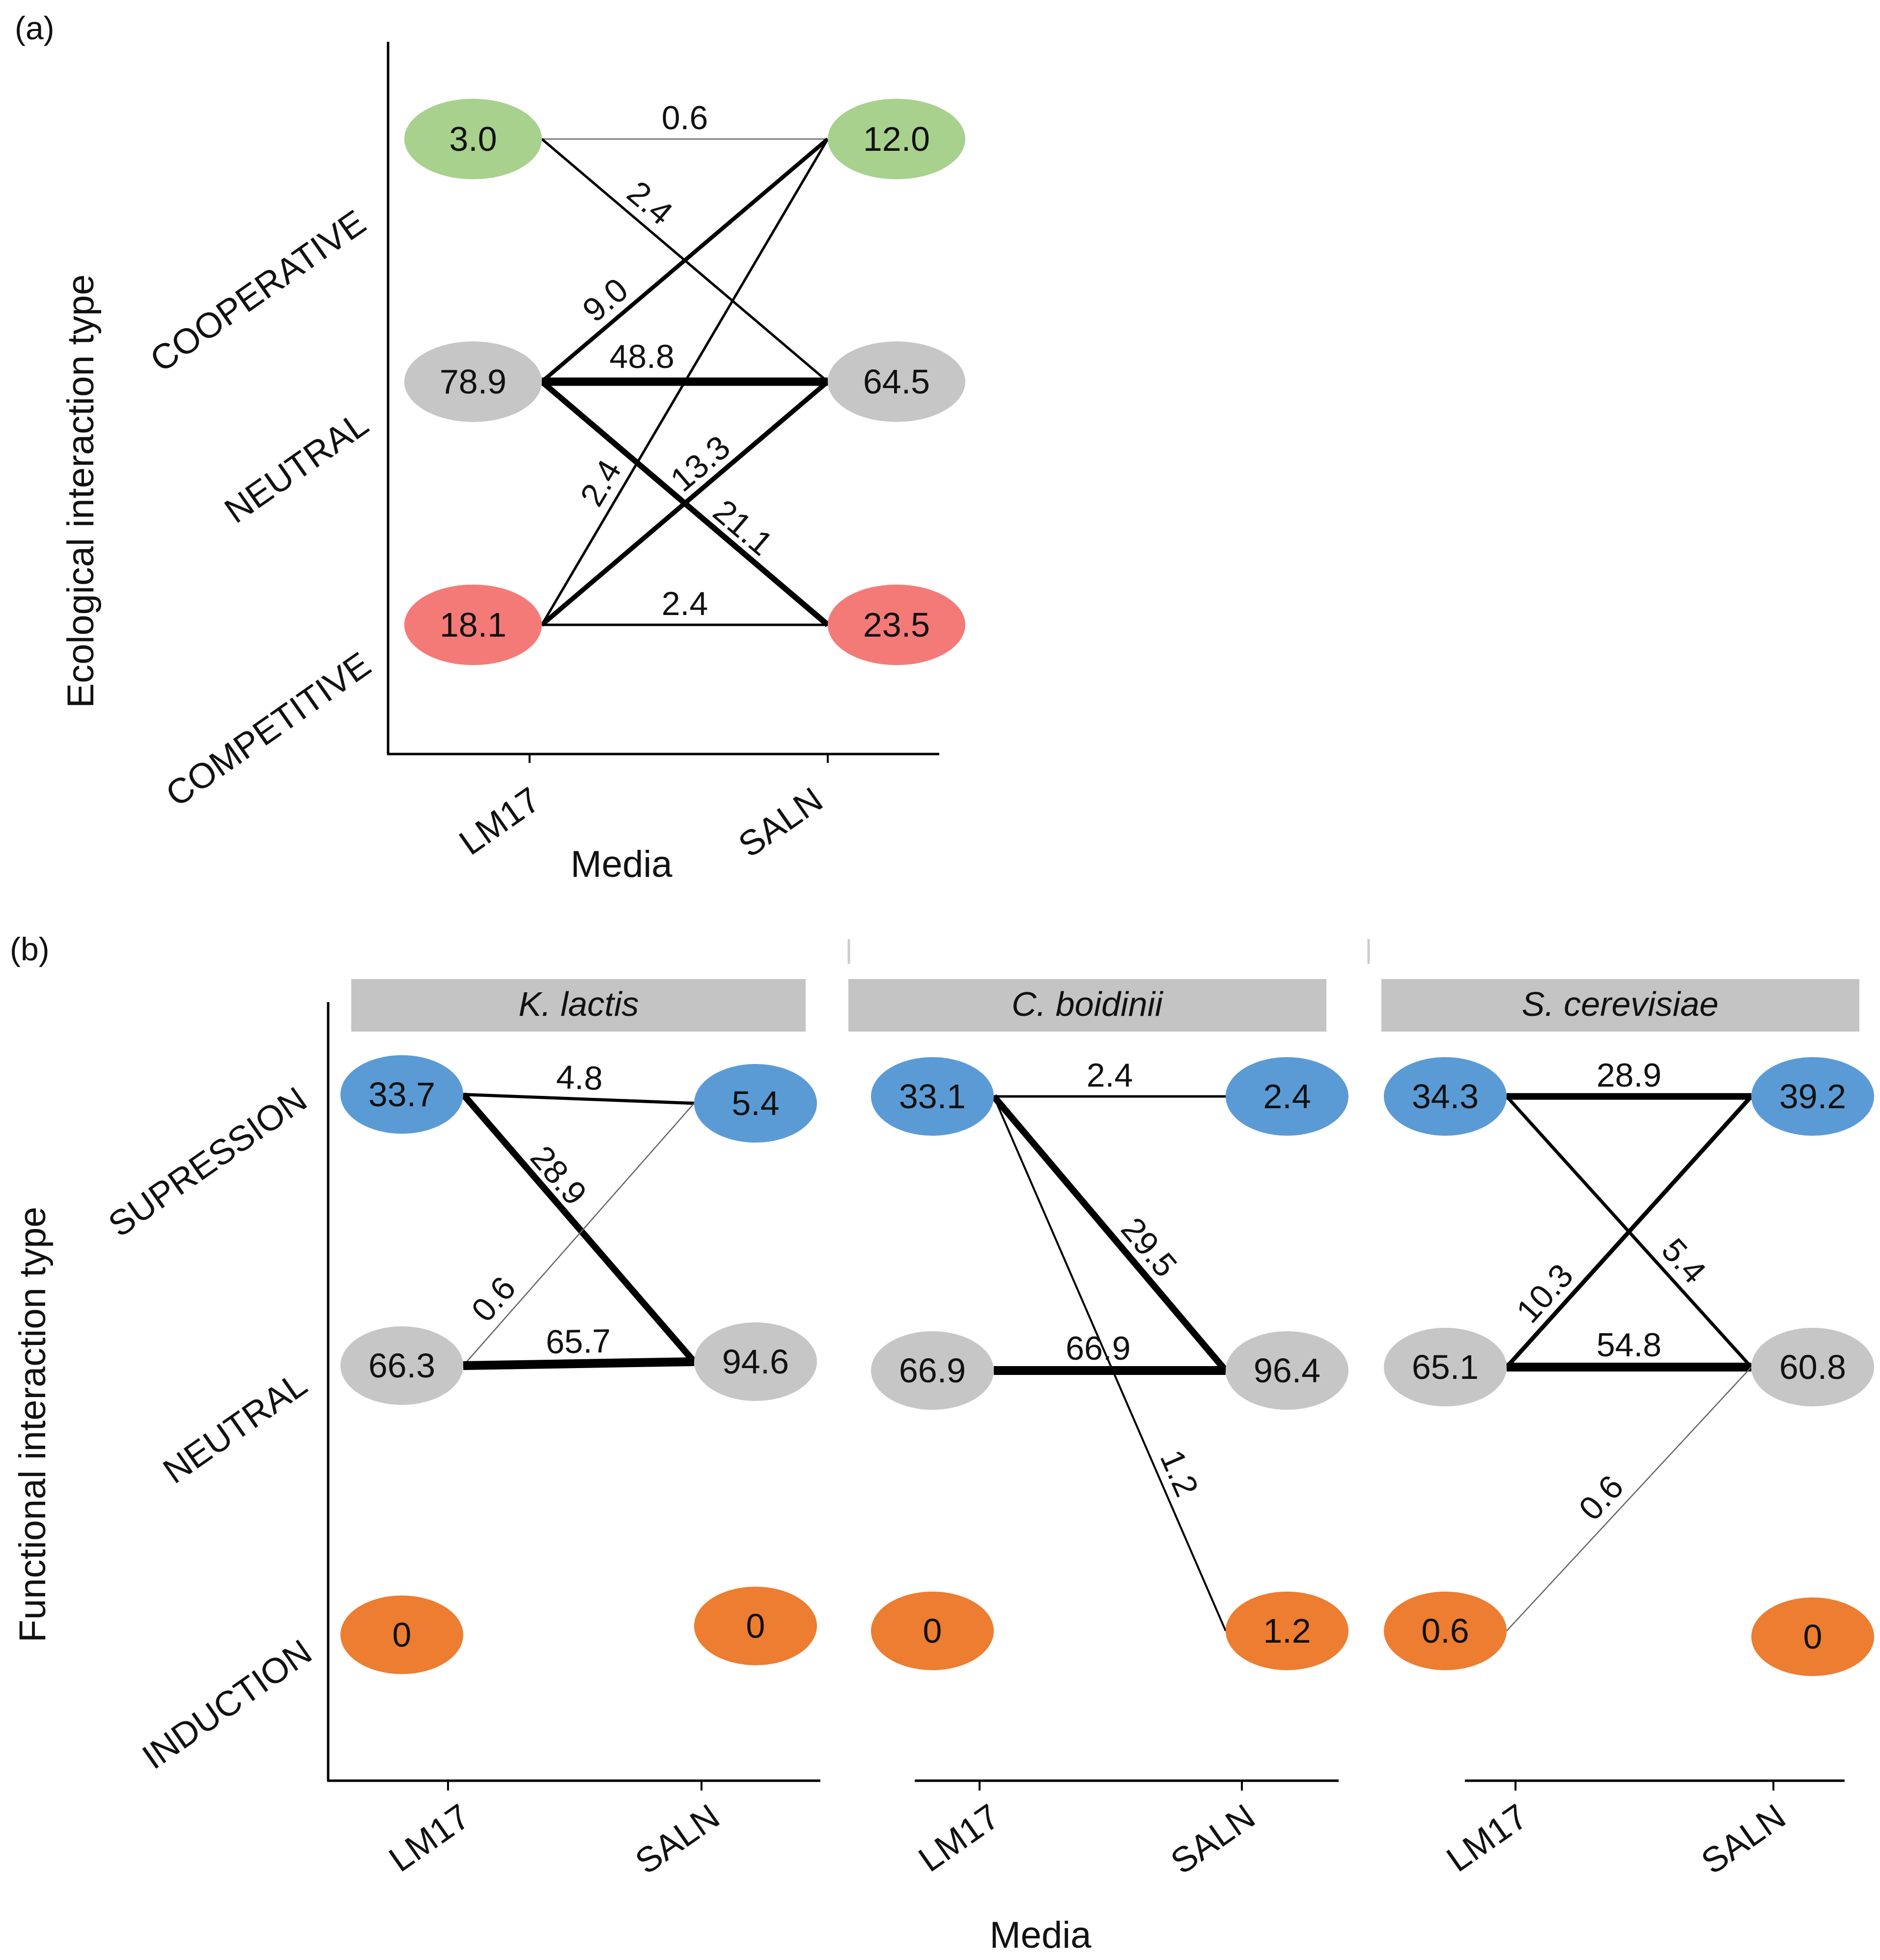 The image size is (1880, 1960). I want to click on facet-c-boidinii-flow-label-neutral-to-neutral: 66.9, so click(1098, 1348).